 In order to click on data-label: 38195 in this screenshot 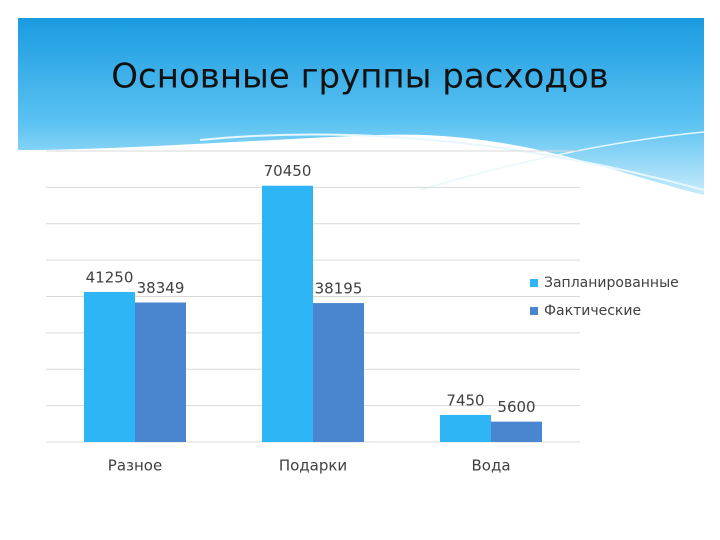, I will do `click(339, 289)`.